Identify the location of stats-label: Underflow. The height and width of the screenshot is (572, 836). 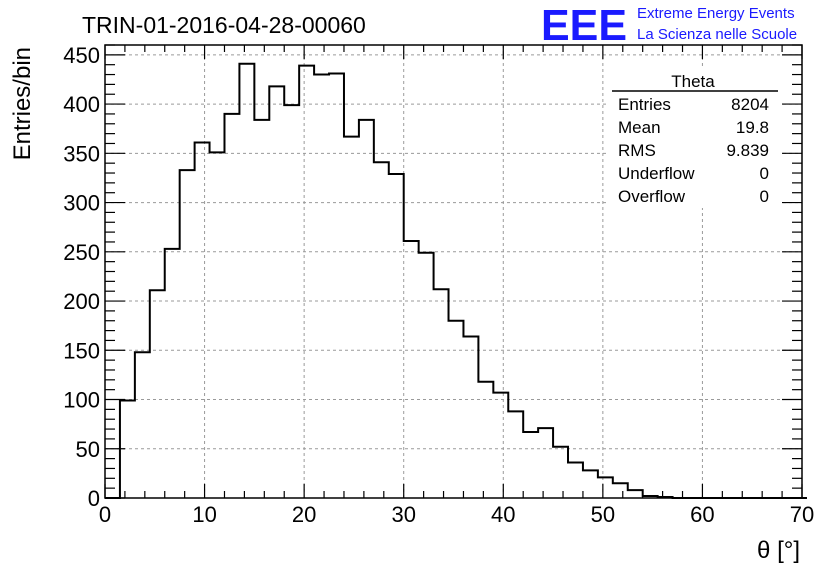
(656, 173).